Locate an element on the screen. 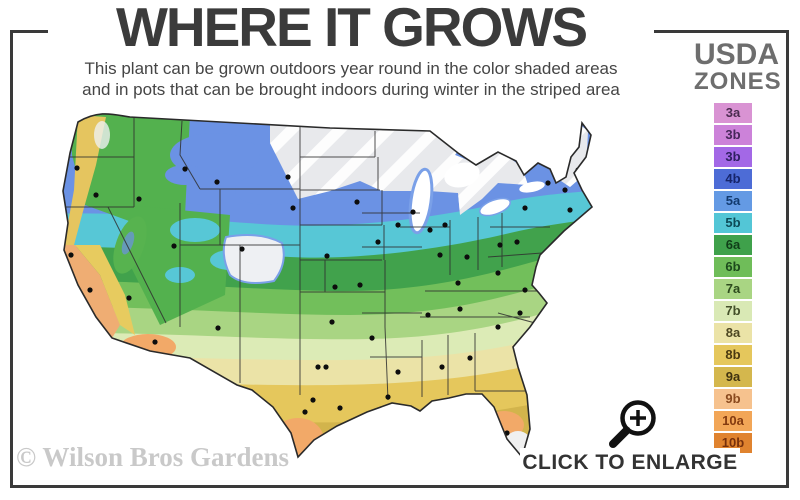 The width and height of the screenshot is (800, 500). usda-zones-list: 3a 3b 3b 4b 5a 5b 6a 6b 7a 7b 8a 8b 9a 9b 10a 10b is located at coordinates (733, 278).